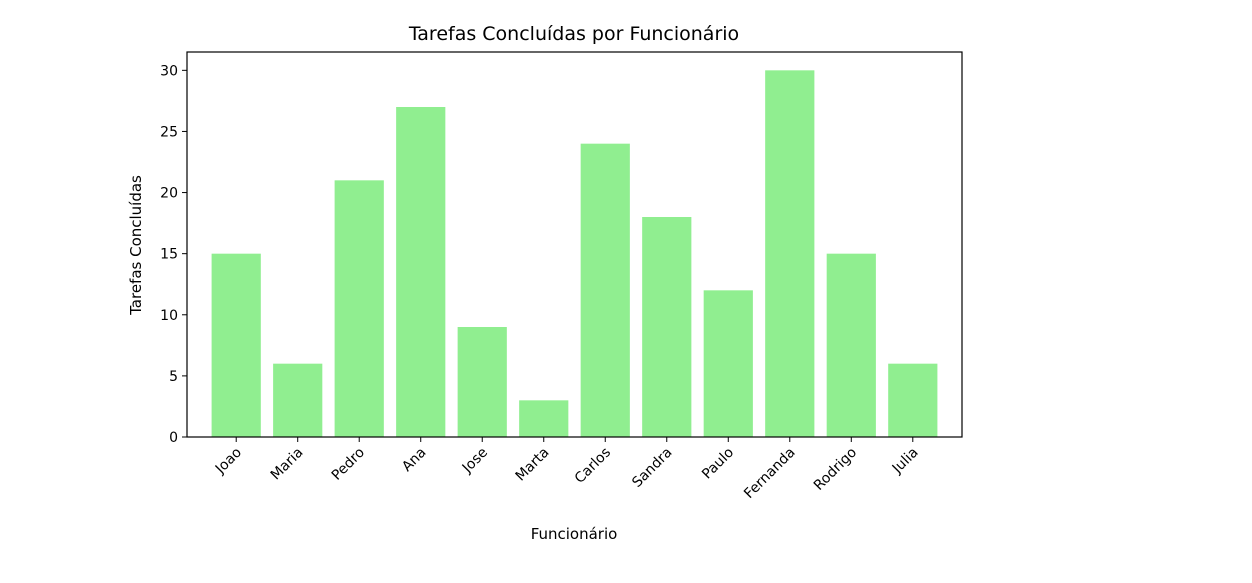 The image size is (1252, 583). I want to click on x-tick-label: Jose, so click(475, 461).